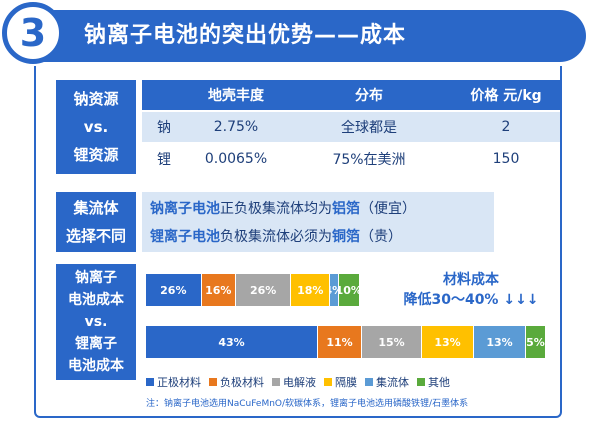 The image size is (594, 423). Describe the element at coordinates (346, 382) in the screenshot. I see `legend-label: 隔膜` at that location.